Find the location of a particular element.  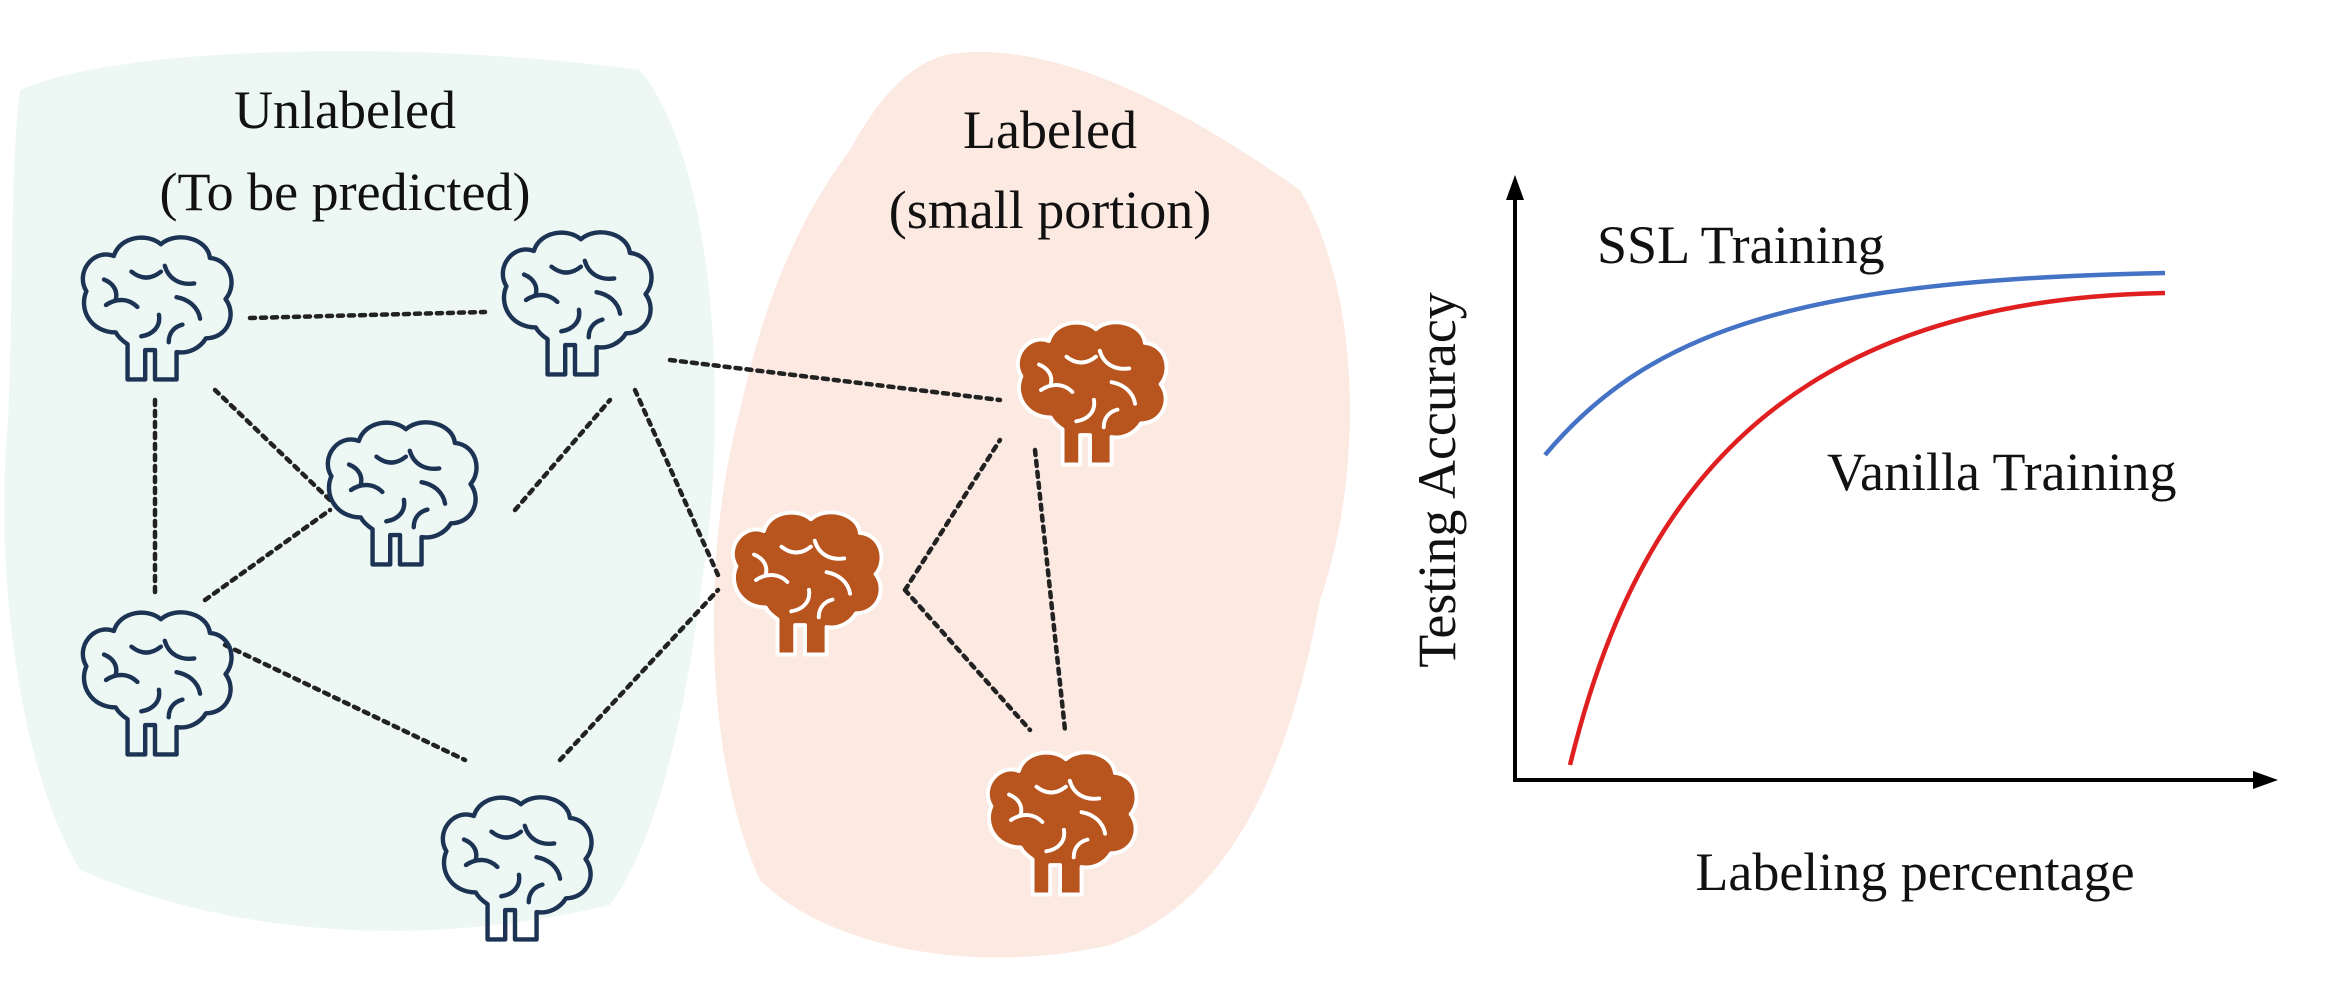

edge-u4-u5 is located at coordinates (345, 702).